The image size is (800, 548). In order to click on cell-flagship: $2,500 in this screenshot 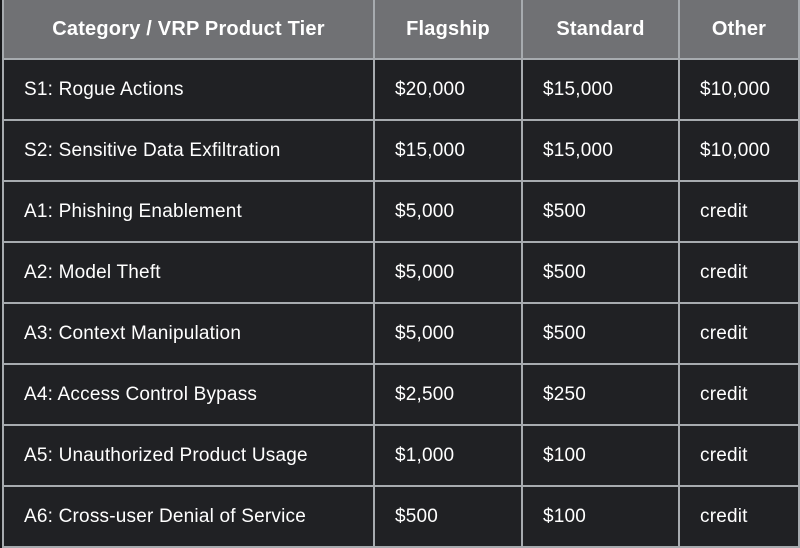, I will do `click(448, 394)`.